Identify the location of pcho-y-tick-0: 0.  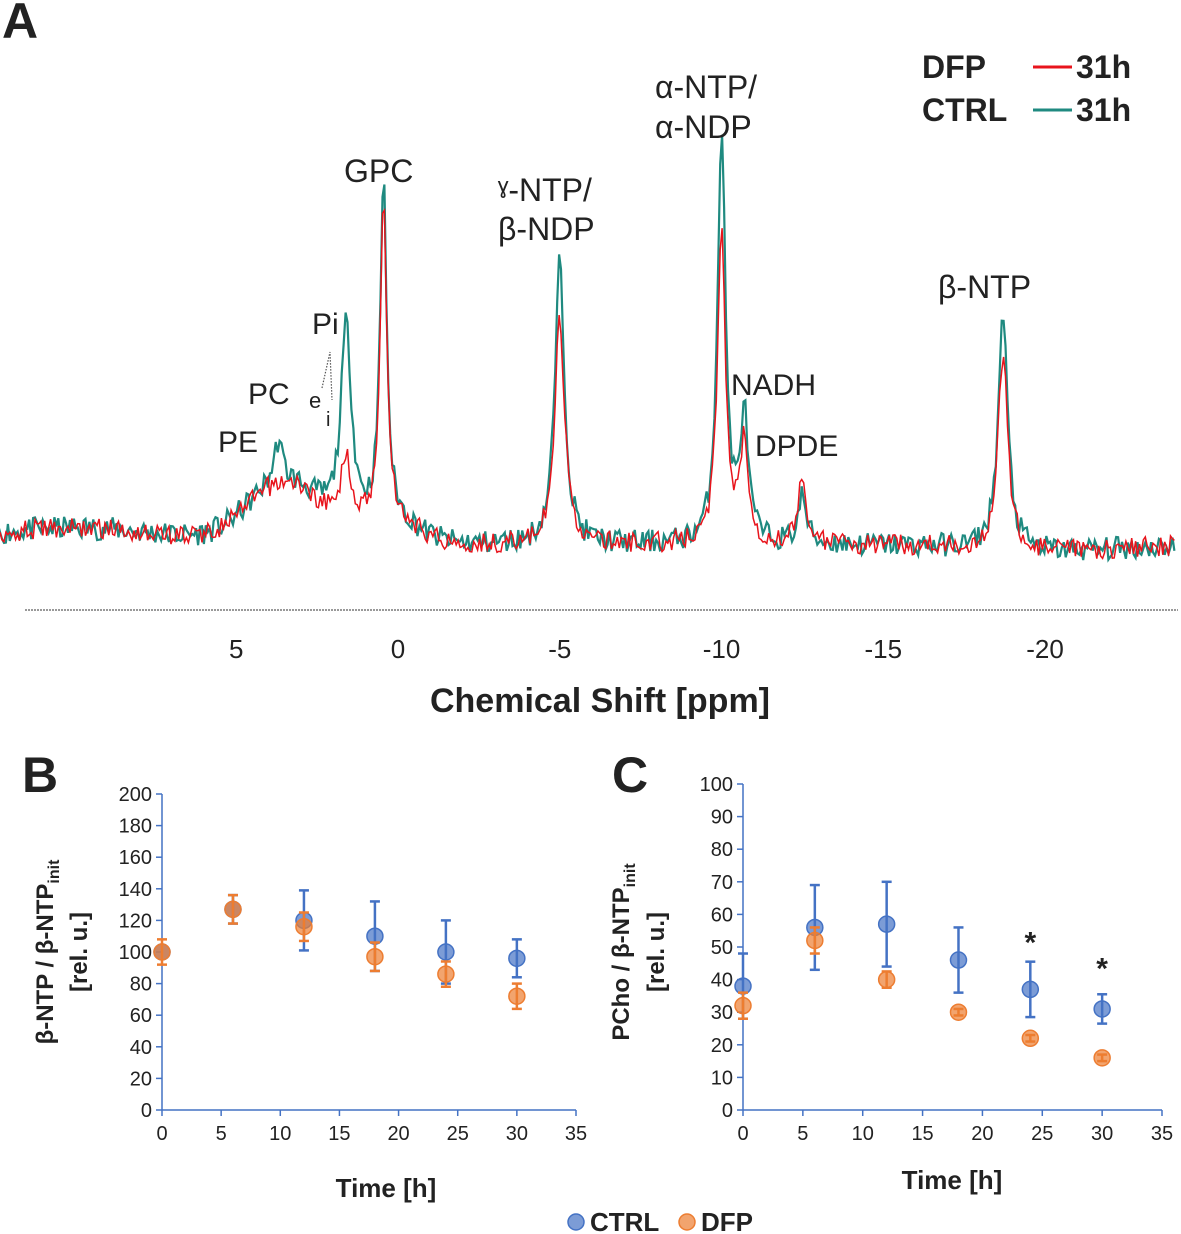
(727, 1111).